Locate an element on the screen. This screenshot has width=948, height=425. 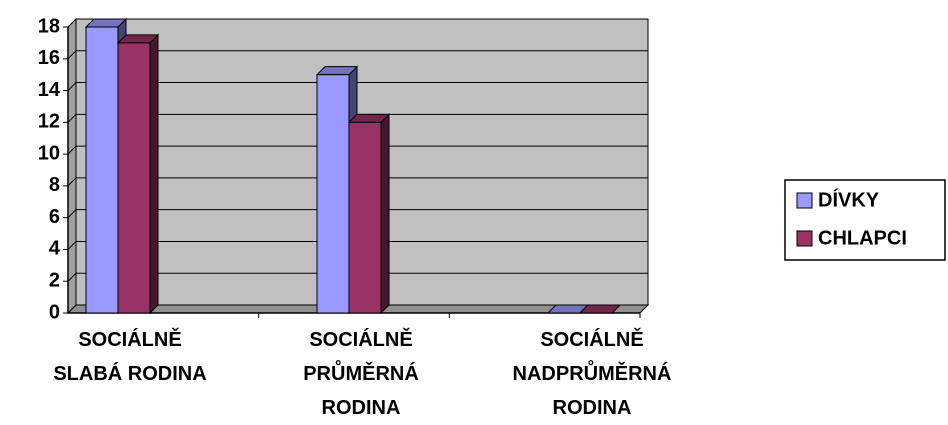
y-tick-label: 6 is located at coordinates (54, 217).